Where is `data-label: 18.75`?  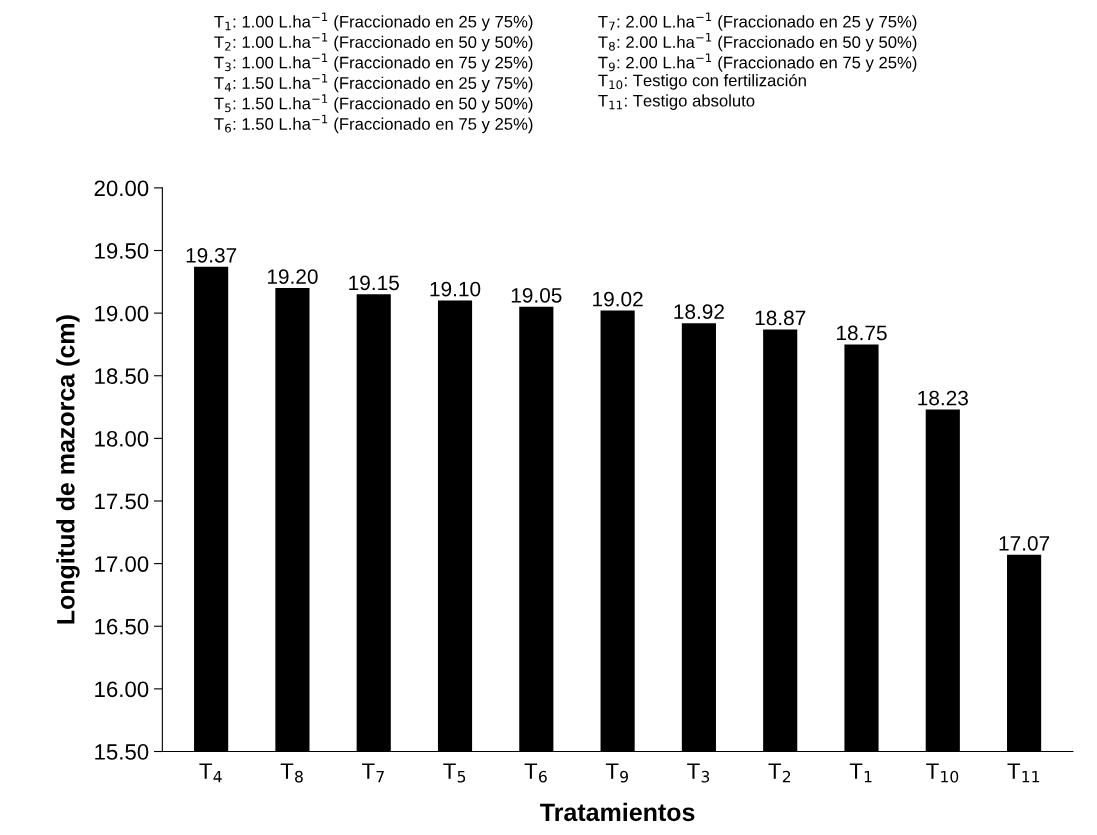 data-label: 18.75 is located at coordinates (862, 333).